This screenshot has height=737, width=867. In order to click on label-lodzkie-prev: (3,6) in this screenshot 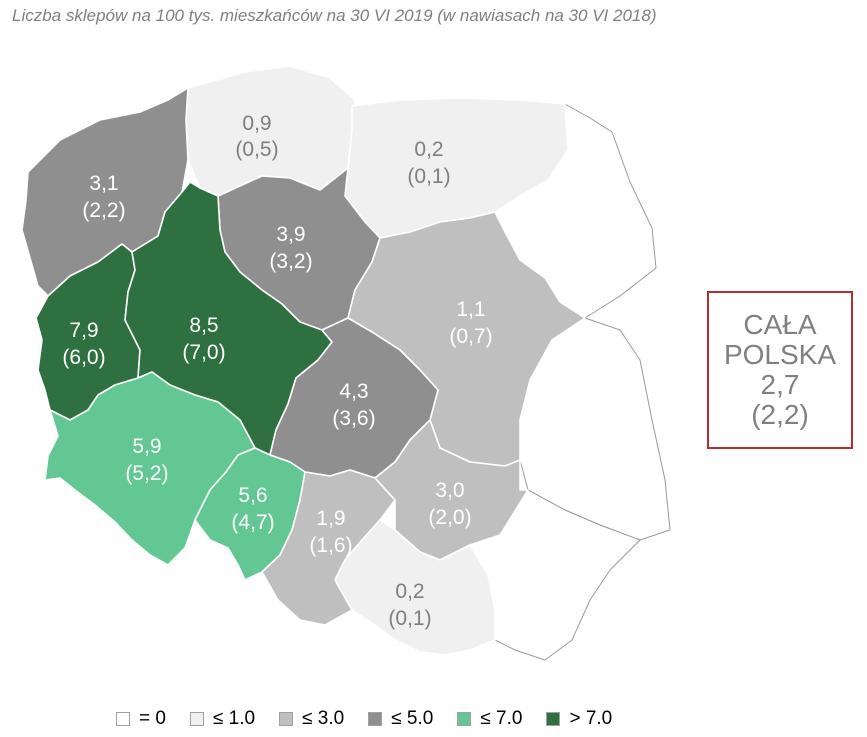, I will do `click(353, 418)`.